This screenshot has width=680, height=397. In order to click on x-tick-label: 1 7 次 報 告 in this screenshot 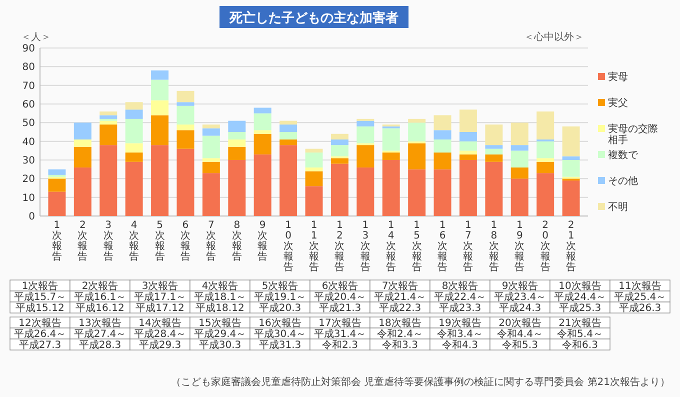, I will do `click(468, 246)`.